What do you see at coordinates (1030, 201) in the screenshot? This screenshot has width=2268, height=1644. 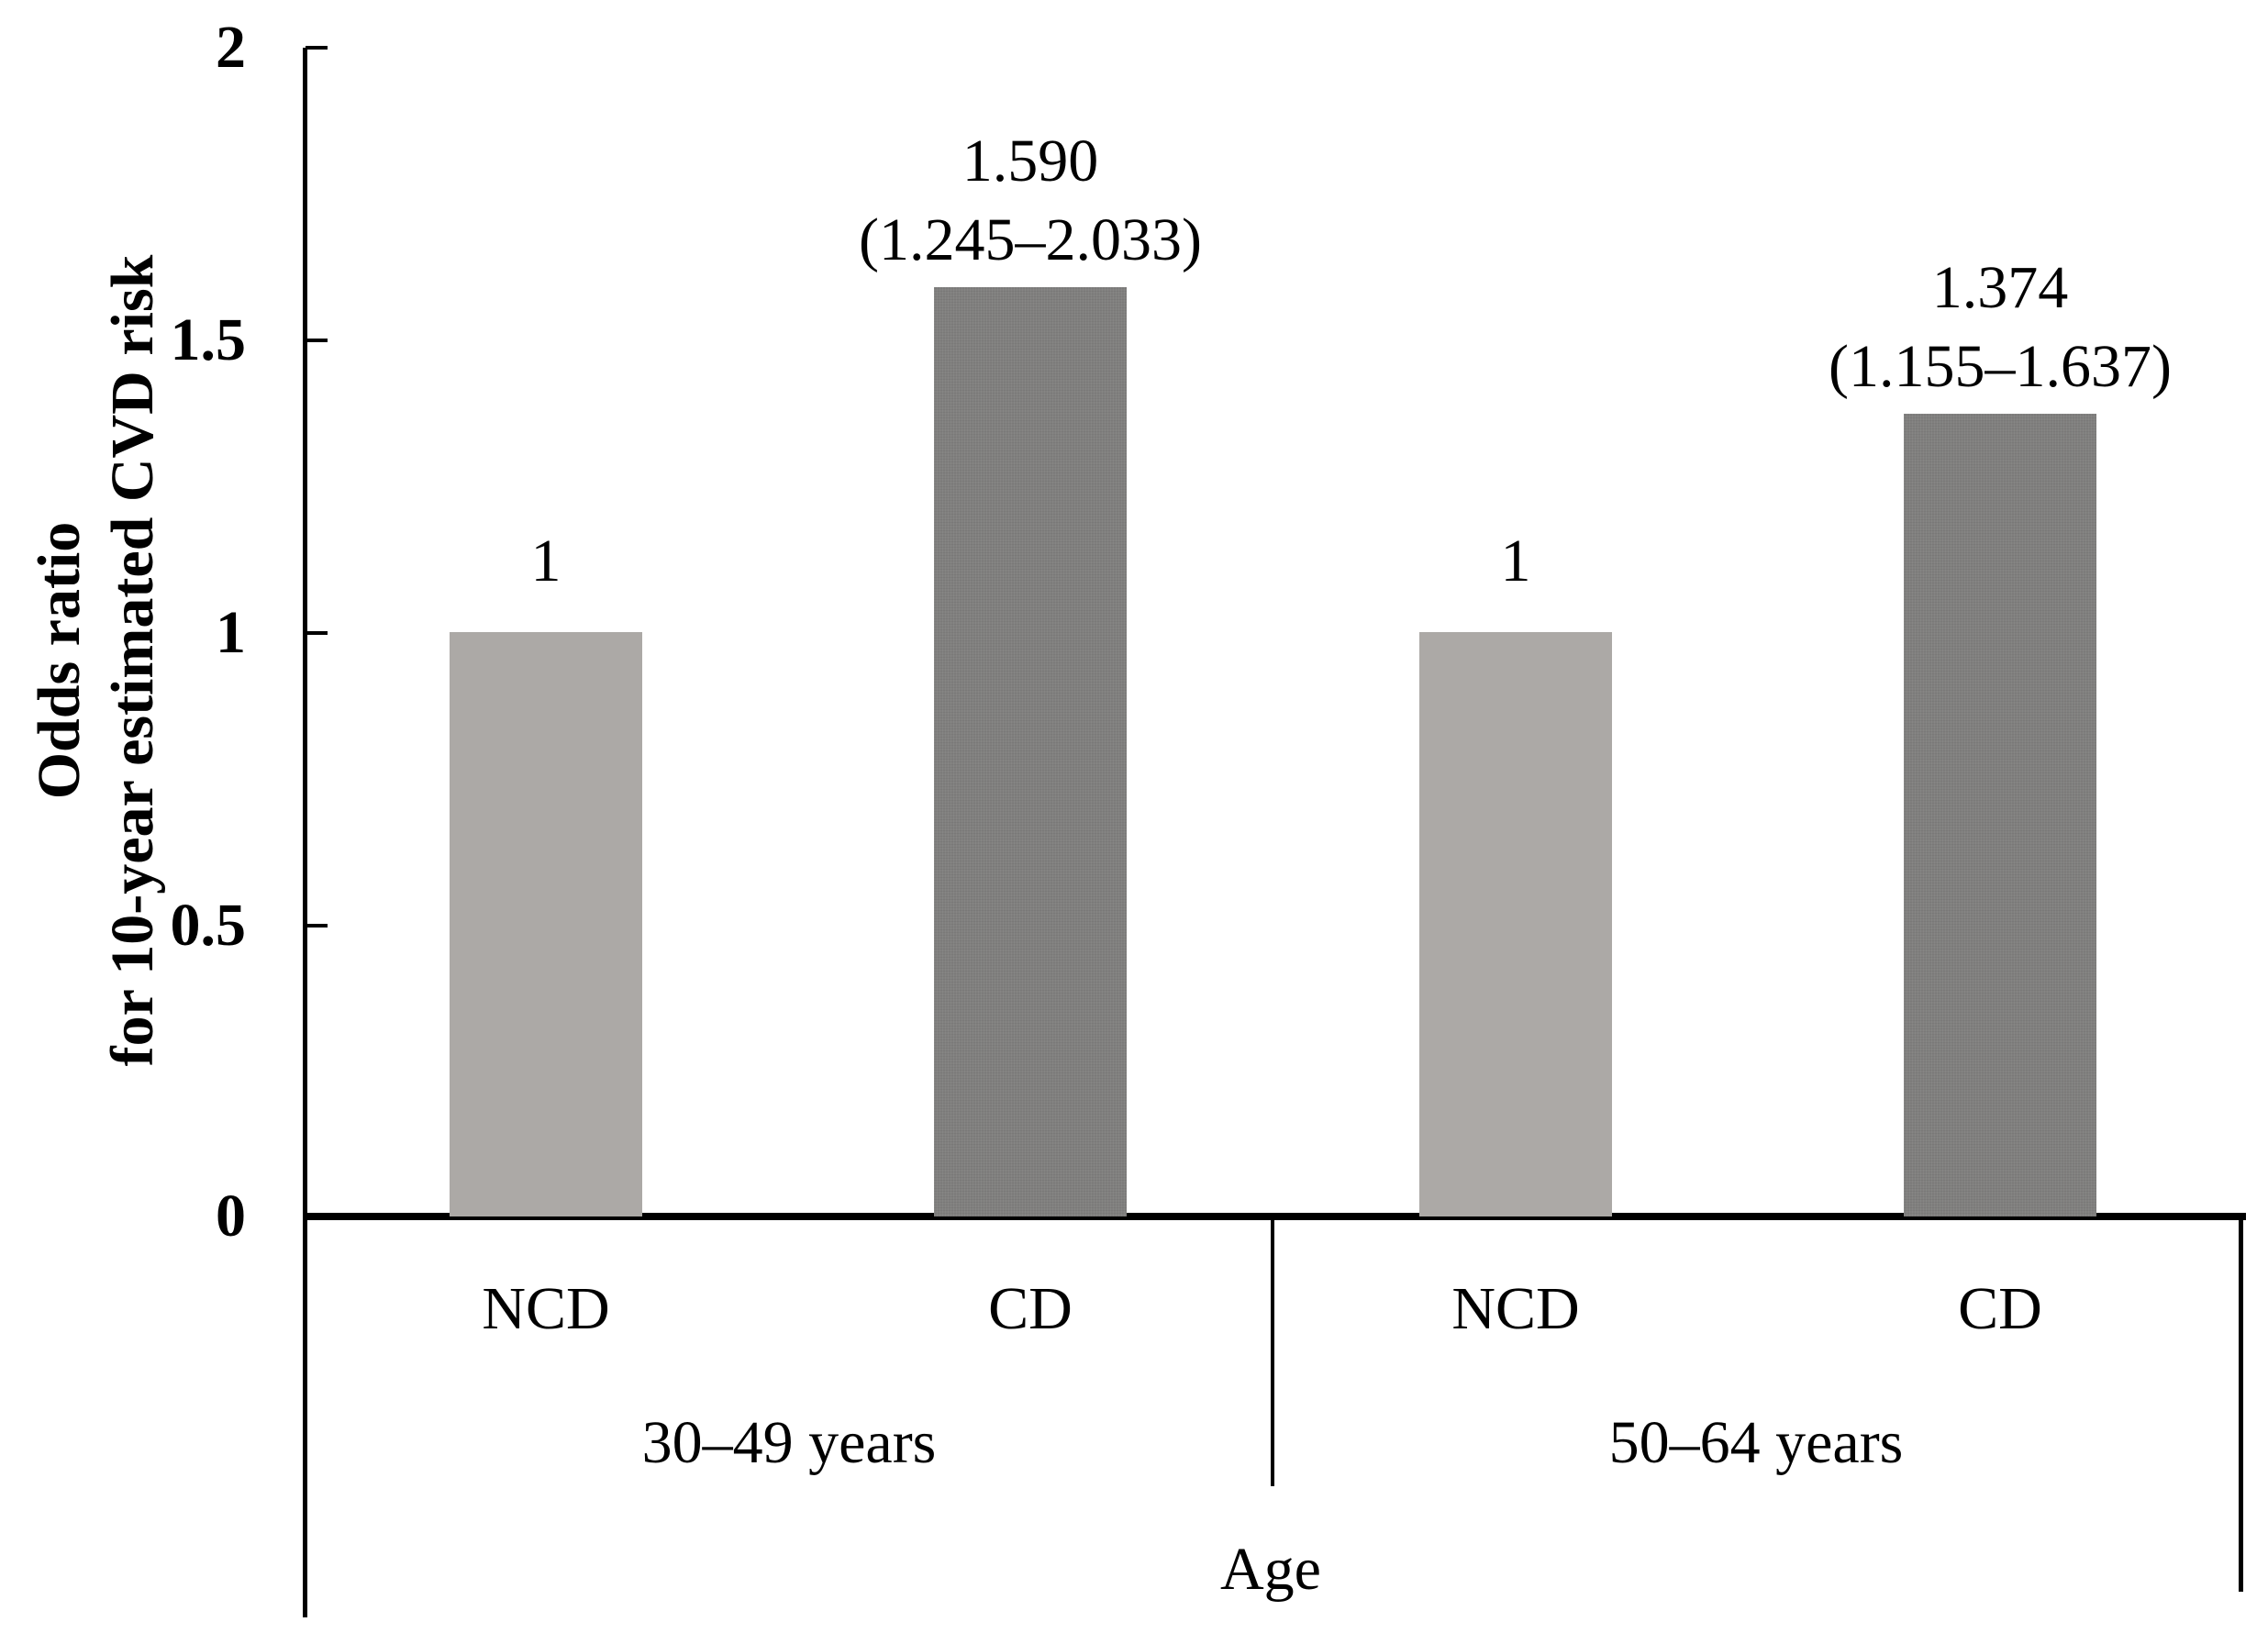 I see `bar-value-label: 1.590 (1.245–2.033)` at bounding box center [1030, 201].